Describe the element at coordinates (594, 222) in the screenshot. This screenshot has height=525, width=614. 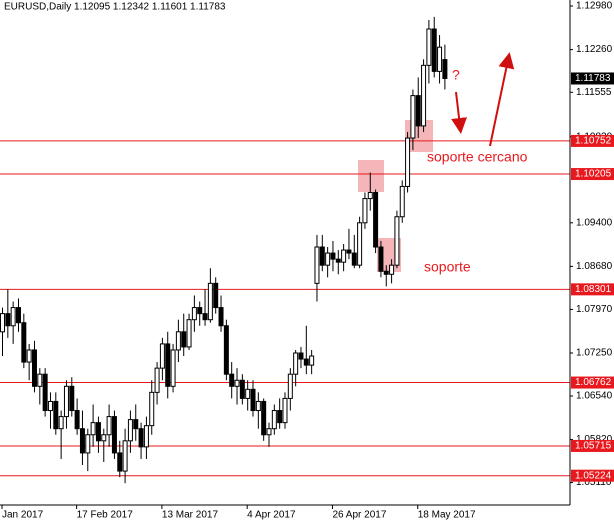
I see `y-tick-label: 1.09400` at that location.